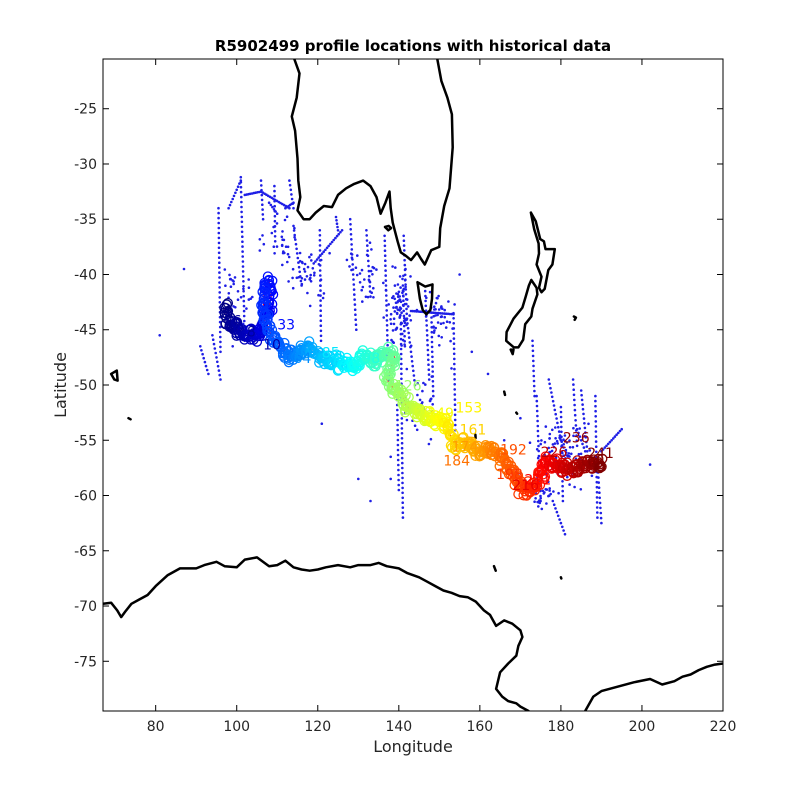 This screenshot has height=800, width=800. I want to click on y-tick-label: -75, so click(85, 662).